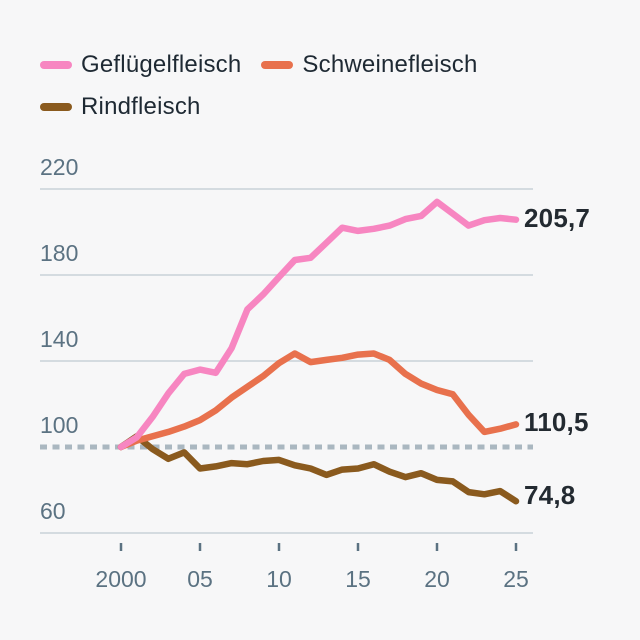 This screenshot has width=640, height=640. Describe the element at coordinates (161, 64) in the screenshot. I see `legend-label-gefluegelfleisch: Geflügelfleisch` at that location.